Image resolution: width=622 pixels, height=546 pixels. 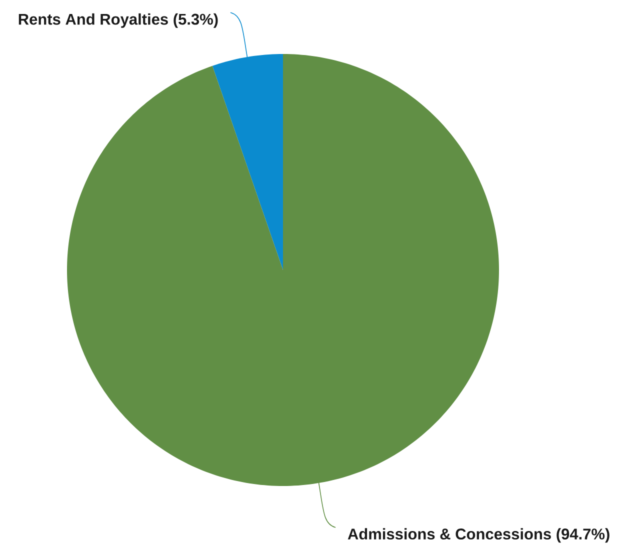 I want to click on slice-label: Admissions & Concessions, so click(x=449, y=534).